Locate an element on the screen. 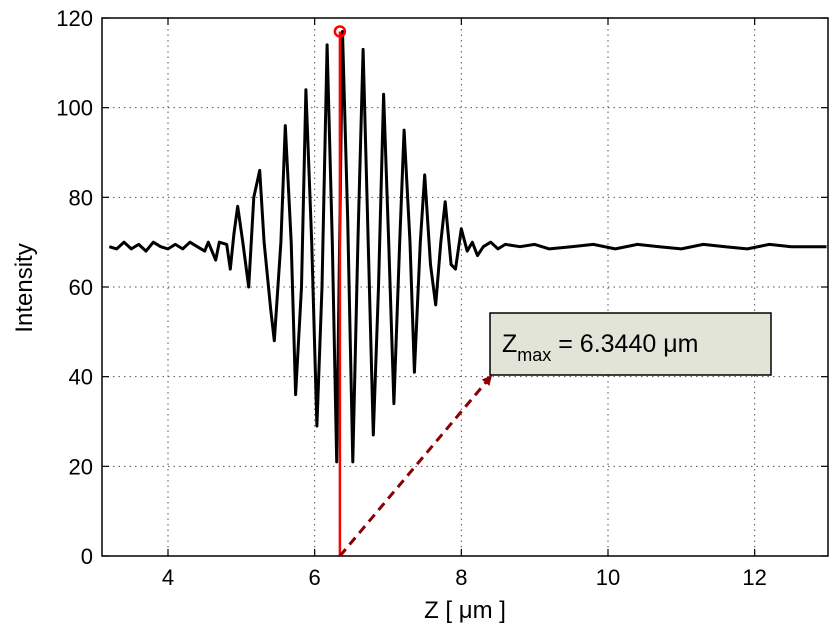 The width and height of the screenshot is (830, 635). annotation-value: = 6.3440 μm is located at coordinates (624, 344).